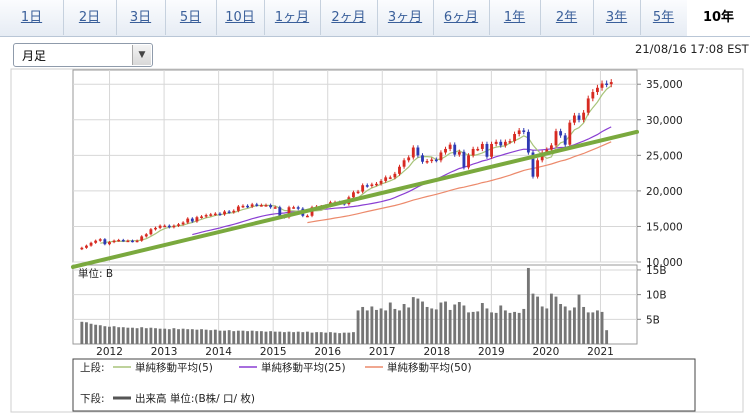  What do you see at coordinates (718, 18) in the screenshot?
I see `tab-13: 10年` at bounding box center [718, 18].